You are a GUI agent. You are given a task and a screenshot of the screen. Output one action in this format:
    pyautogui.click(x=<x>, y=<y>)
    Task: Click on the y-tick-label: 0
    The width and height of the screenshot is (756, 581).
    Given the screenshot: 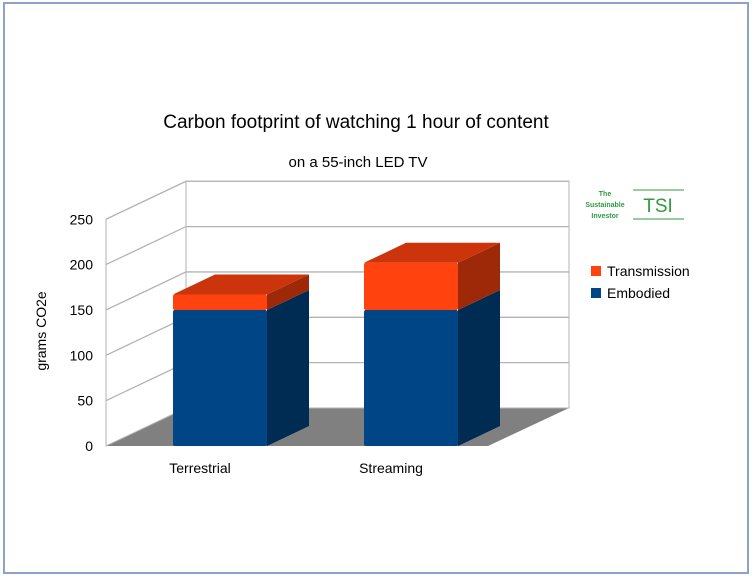 What is the action you would take?
    pyautogui.click(x=89, y=446)
    